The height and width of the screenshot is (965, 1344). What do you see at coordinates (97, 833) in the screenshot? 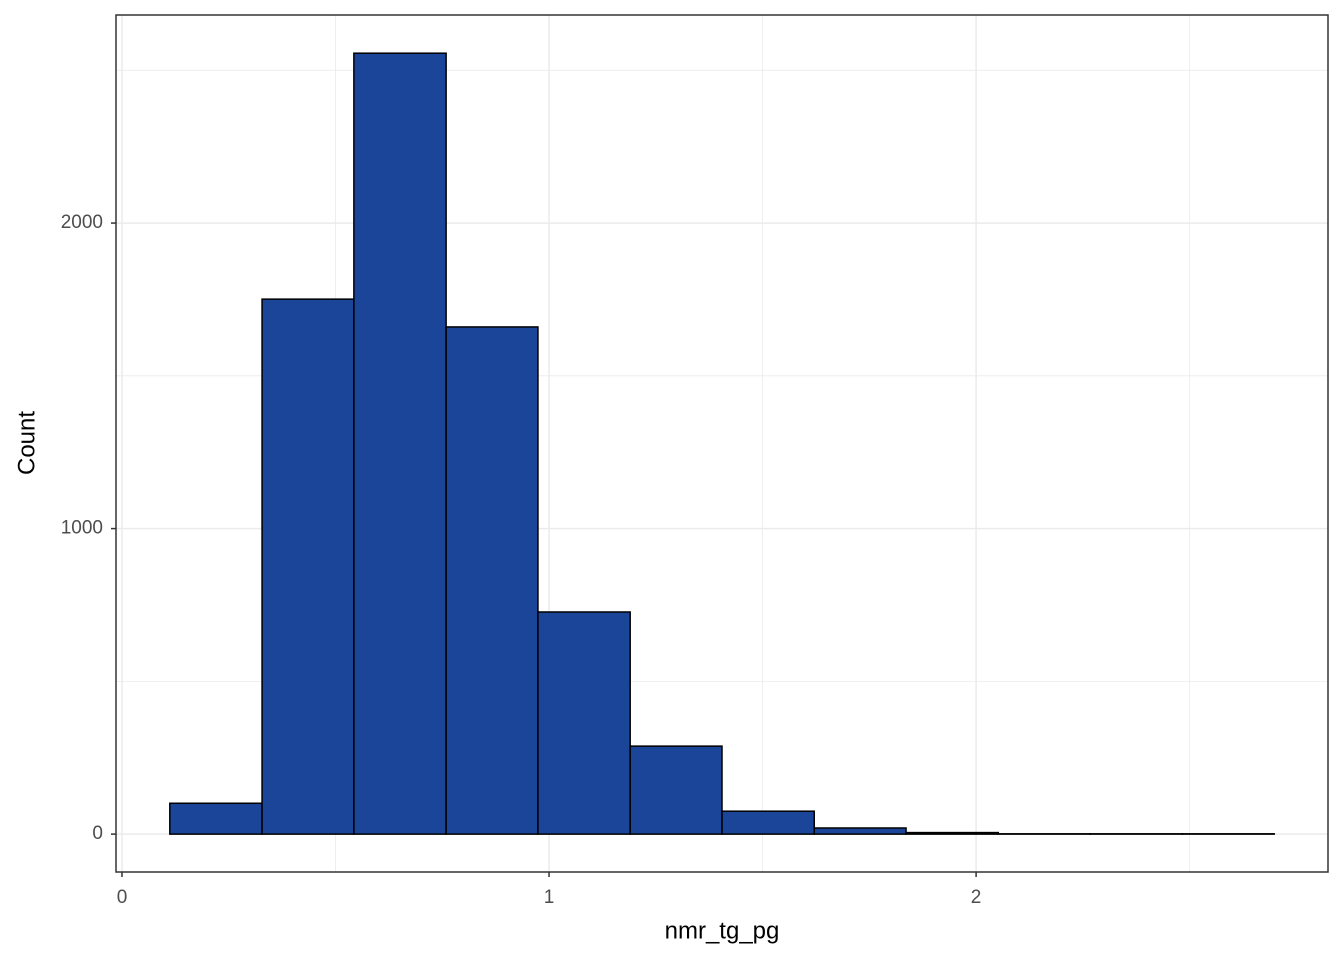
I see `y-tick-label: 0` at bounding box center [97, 833].